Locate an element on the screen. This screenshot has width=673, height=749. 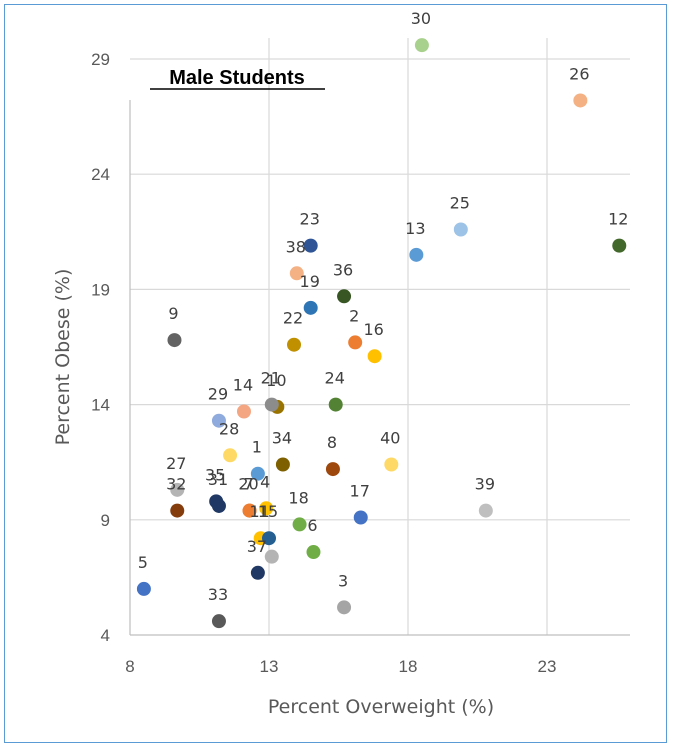
x-tick-label: 18 is located at coordinates (408, 666).